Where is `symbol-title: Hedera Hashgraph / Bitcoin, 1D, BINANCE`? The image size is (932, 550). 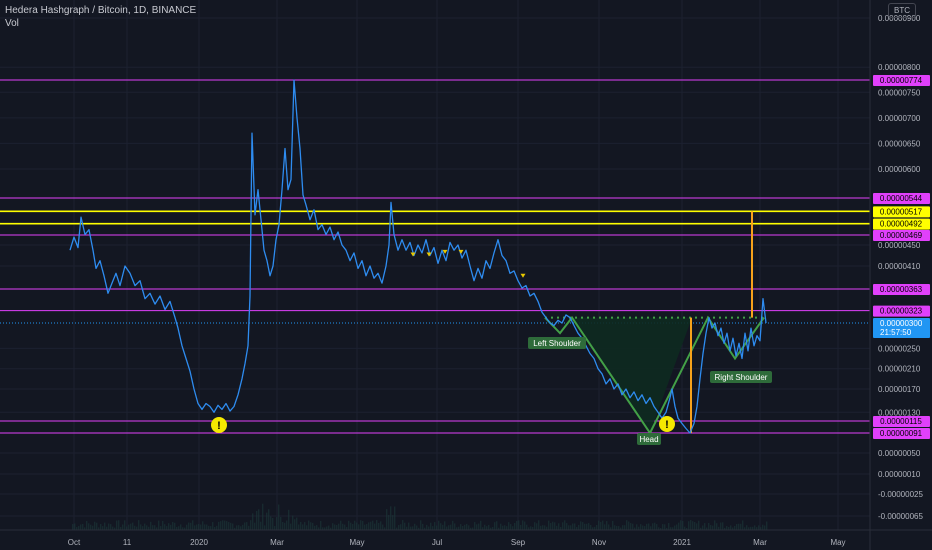 symbol-title: Hedera Hashgraph / Bitcoin, 1D, BINANCE is located at coordinates (101, 10).